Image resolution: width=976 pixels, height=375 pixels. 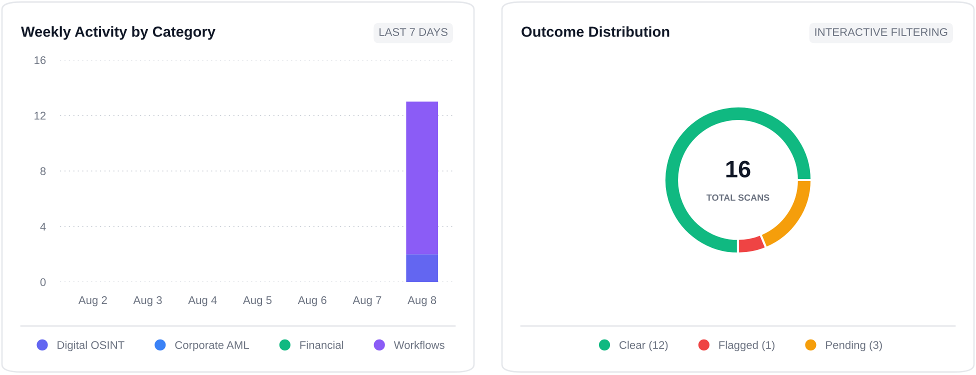 I want to click on y-tick-label: 0, so click(x=43, y=282).